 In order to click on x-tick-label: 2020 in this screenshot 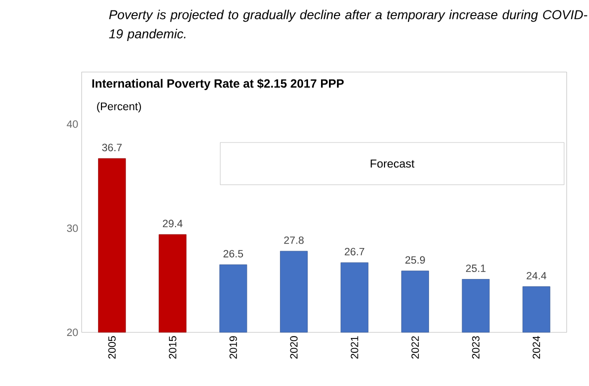, I will do `click(294, 347)`.